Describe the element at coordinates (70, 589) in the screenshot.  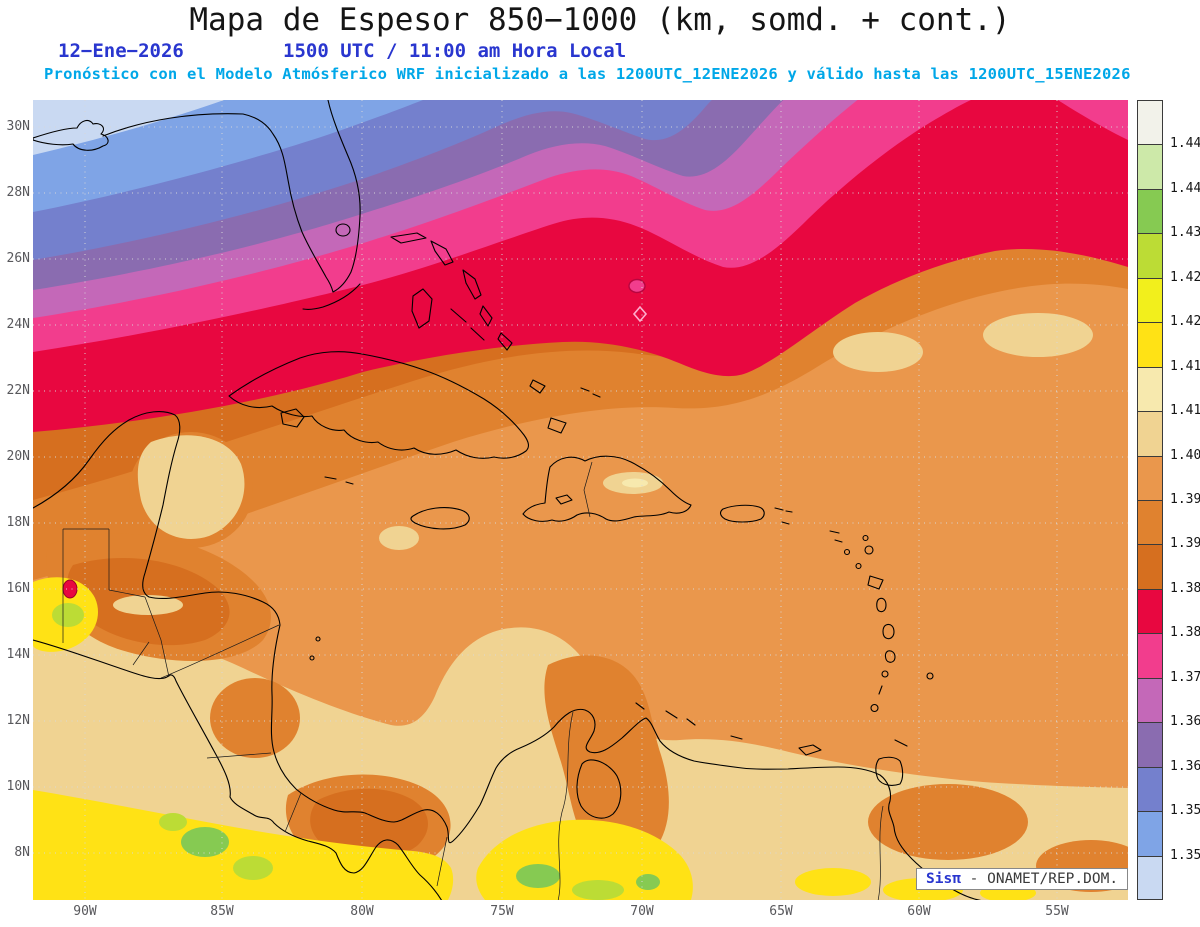
I see `contour-spot-red-guatemala` at that location.